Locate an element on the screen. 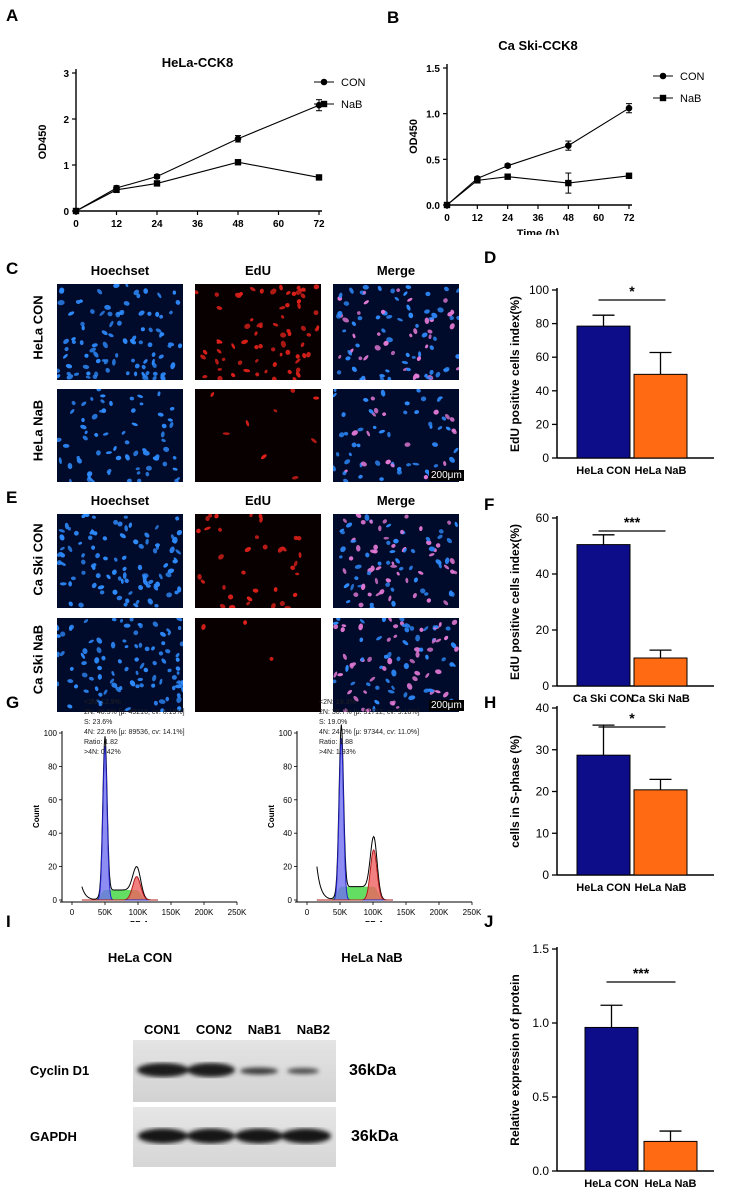 This screenshot has width=744, height=1196. histogram-g2-peak is located at coordinates (354, 874).